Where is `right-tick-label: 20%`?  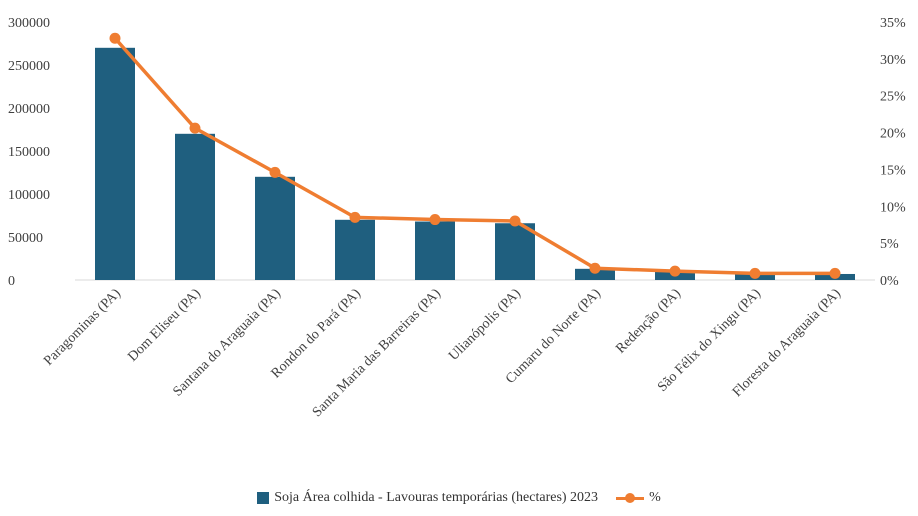
right-tick-label: 20% is located at coordinates (893, 134).